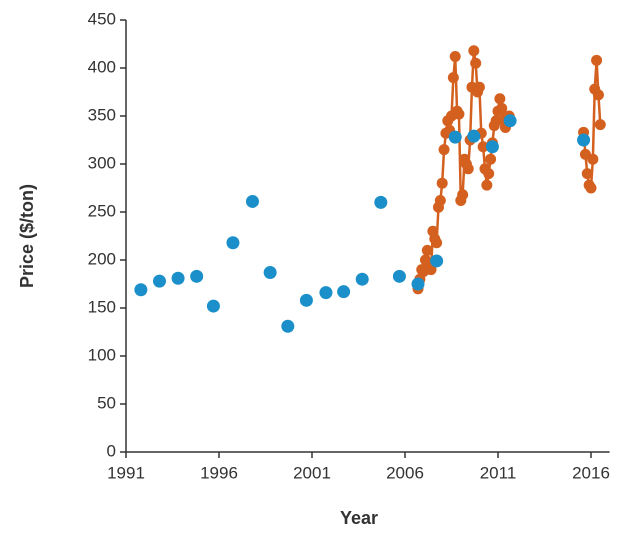 The width and height of the screenshot is (618, 540). What do you see at coordinates (102, 258) in the screenshot?
I see `y-tick-label: 200` at bounding box center [102, 258].